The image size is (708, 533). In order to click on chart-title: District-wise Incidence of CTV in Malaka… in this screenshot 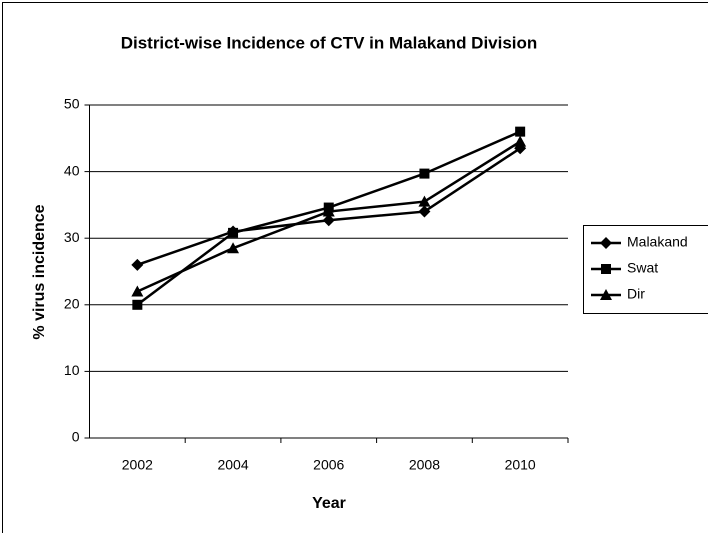, I will do `click(329, 42)`.